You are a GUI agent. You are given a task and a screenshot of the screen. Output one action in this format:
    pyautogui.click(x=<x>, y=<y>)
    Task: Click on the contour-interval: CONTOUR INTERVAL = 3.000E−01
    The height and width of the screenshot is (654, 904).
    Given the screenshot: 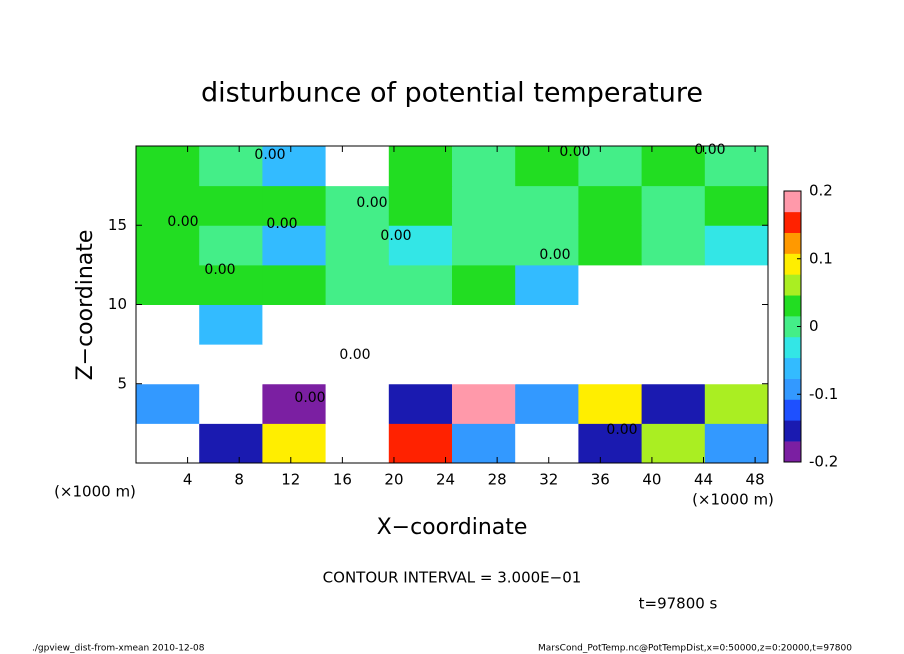 What is the action you would take?
    pyautogui.click(x=452, y=578)
    